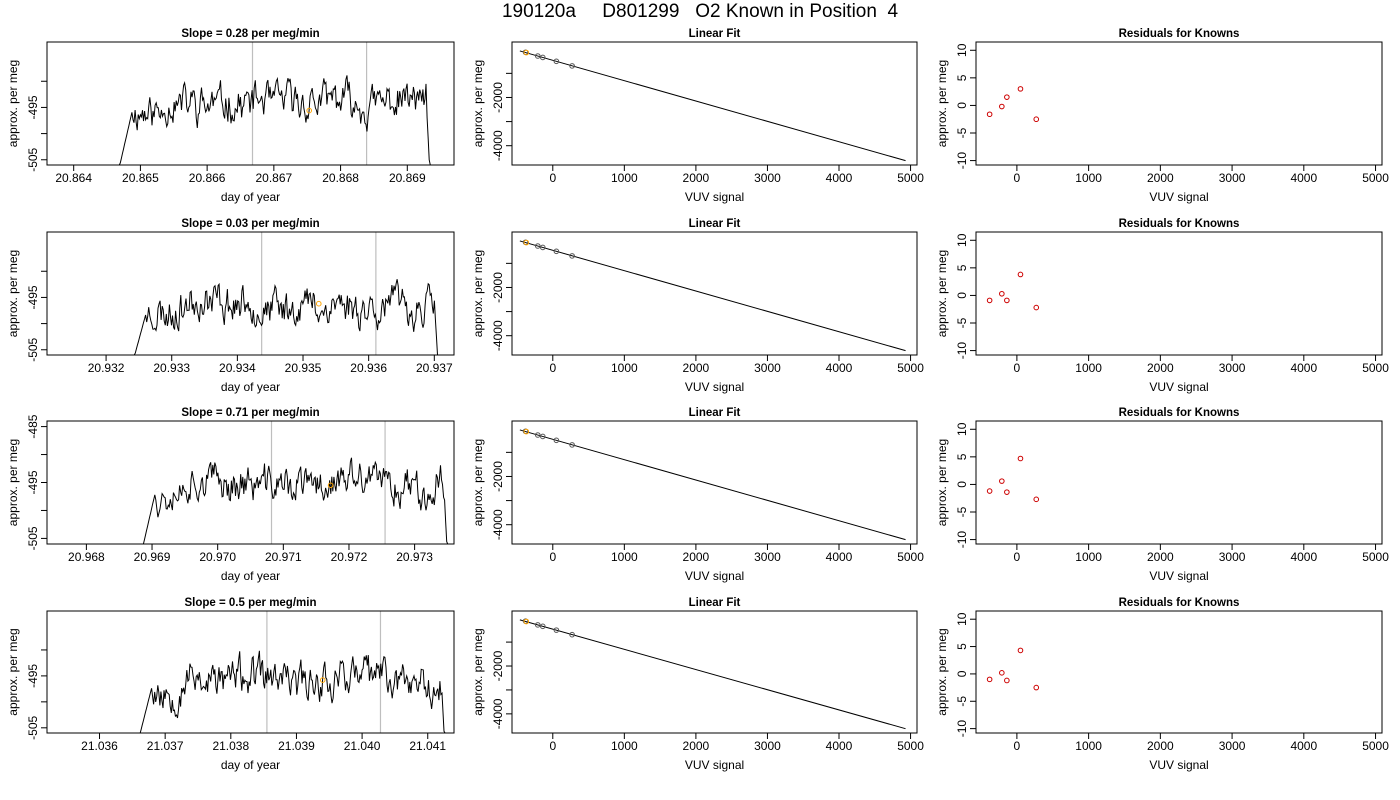  I want to click on y-tick-label: -4000, so click(498, 713).